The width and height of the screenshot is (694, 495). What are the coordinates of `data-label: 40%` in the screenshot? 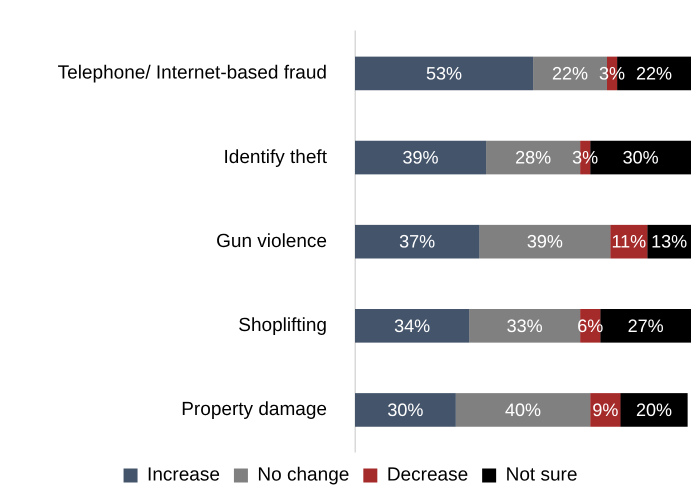 It's located at (523, 410).